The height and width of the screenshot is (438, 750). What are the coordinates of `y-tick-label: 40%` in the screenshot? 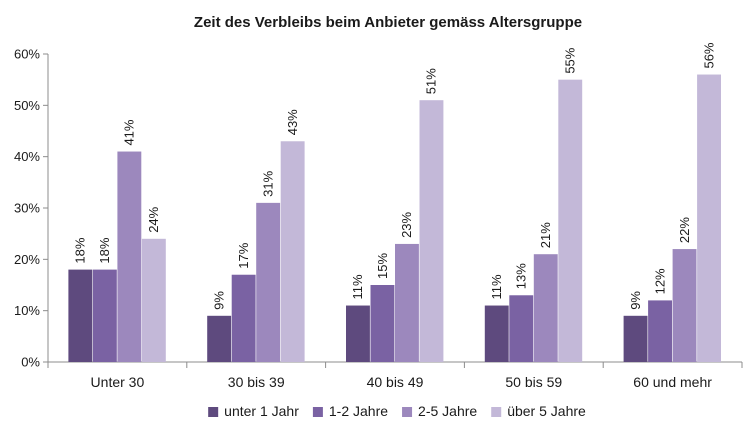 It's located at (27, 156).